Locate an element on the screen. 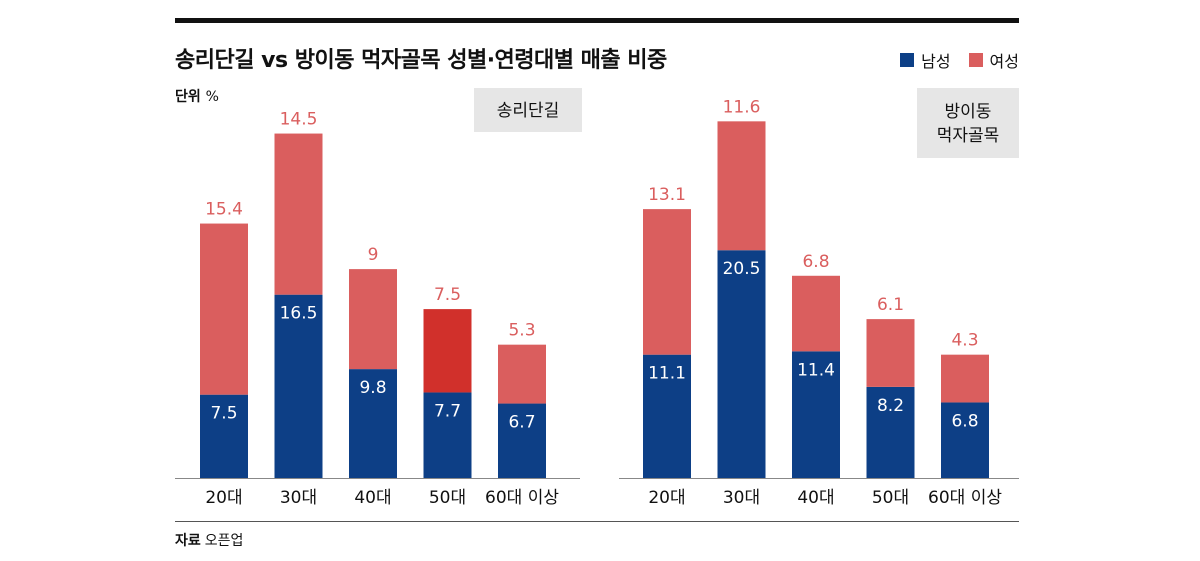  unit-label: 단위 % is located at coordinates (197, 96).